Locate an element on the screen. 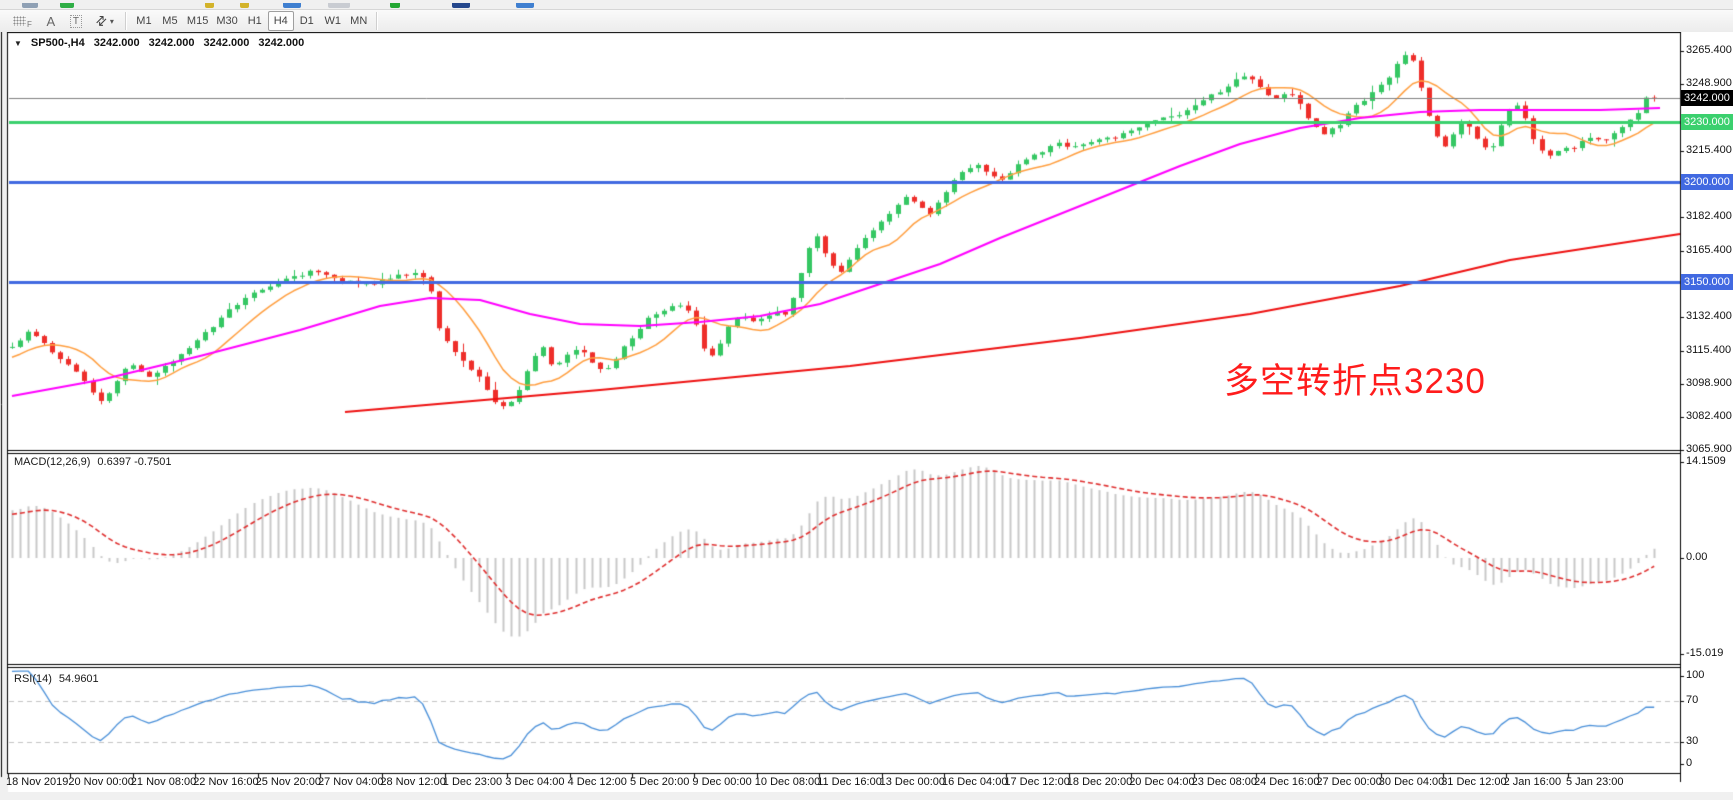  price-tick-label: 3248.900 is located at coordinates (1709, 83).